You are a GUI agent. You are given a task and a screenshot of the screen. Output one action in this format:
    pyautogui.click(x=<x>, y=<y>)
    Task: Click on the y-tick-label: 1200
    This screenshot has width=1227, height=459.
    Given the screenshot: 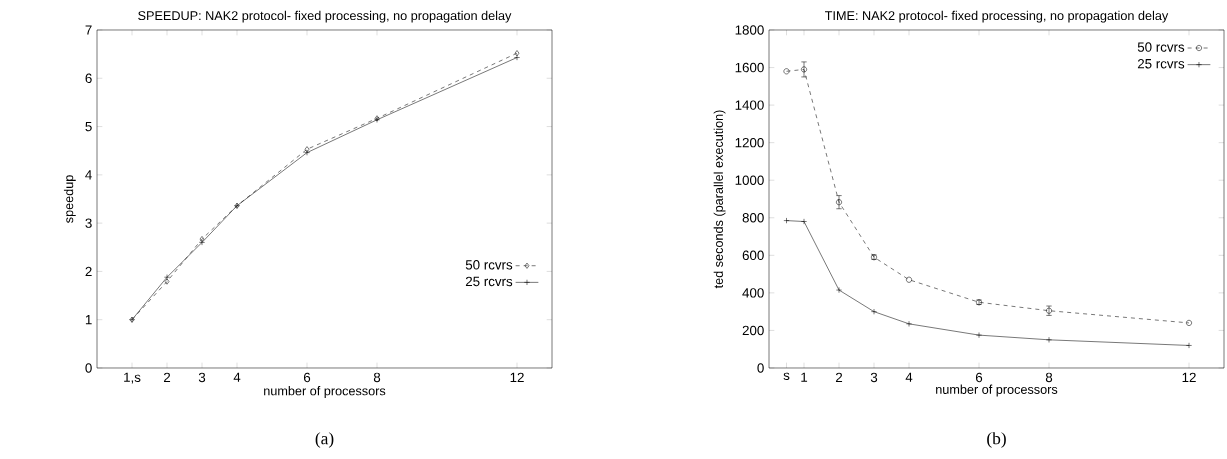 What is the action you would take?
    pyautogui.click(x=749, y=142)
    